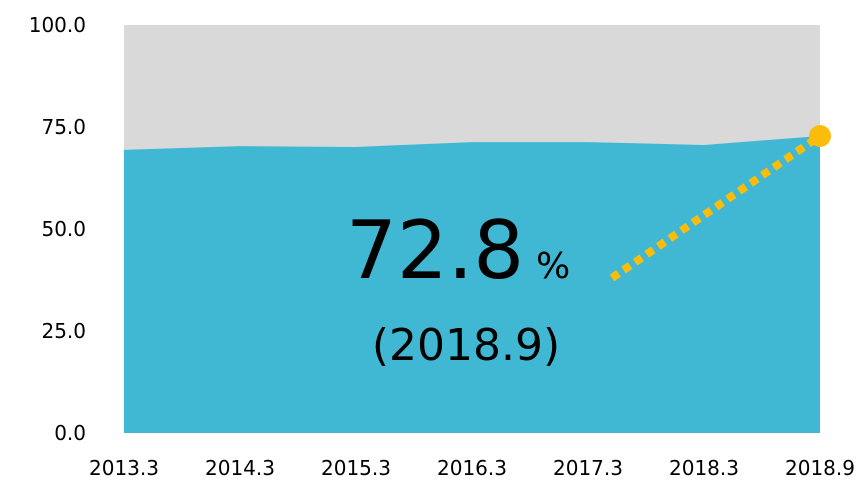 The image size is (868, 483). Describe the element at coordinates (63, 127) in the screenshot. I see `y-tick-label: 75.0` at that location.